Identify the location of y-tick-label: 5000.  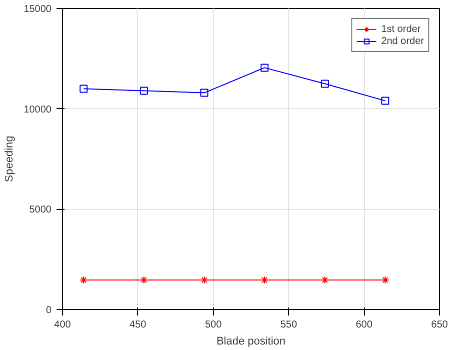
(40, 210).